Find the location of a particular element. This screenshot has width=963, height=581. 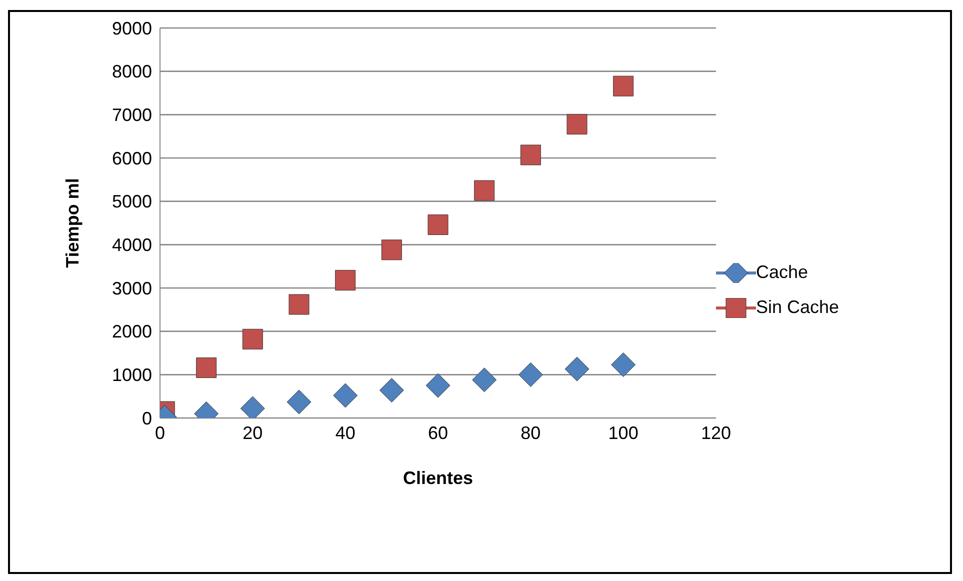

y-tick-label: 5000 is located at coordinates (132, 202).